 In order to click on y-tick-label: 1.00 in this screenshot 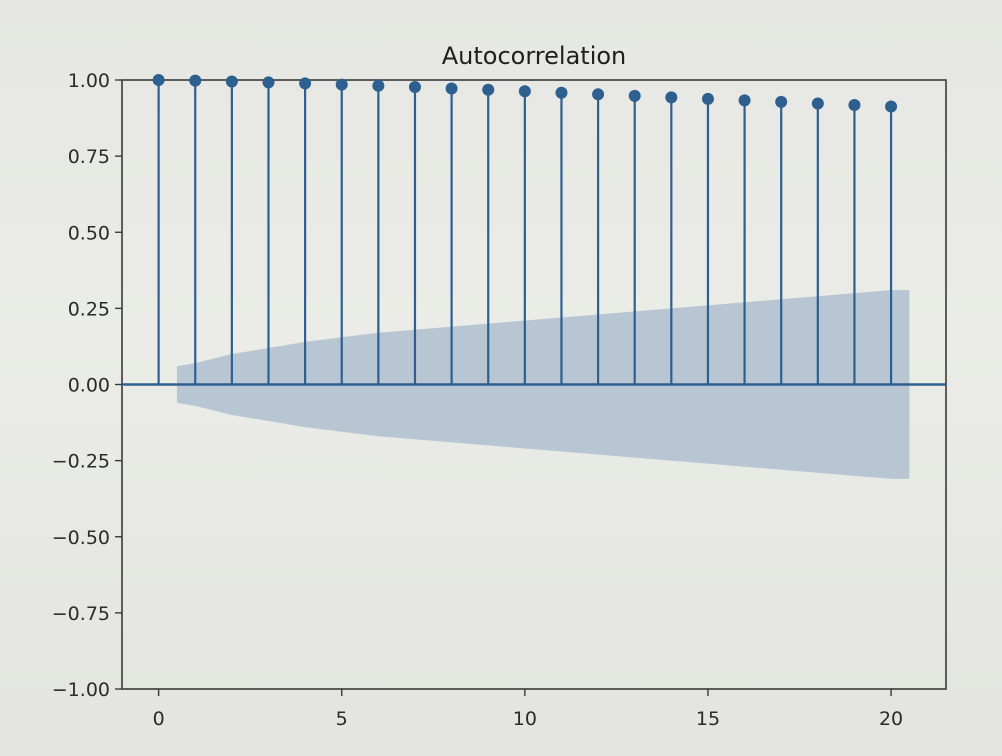, I will do `click(89, 81)`.